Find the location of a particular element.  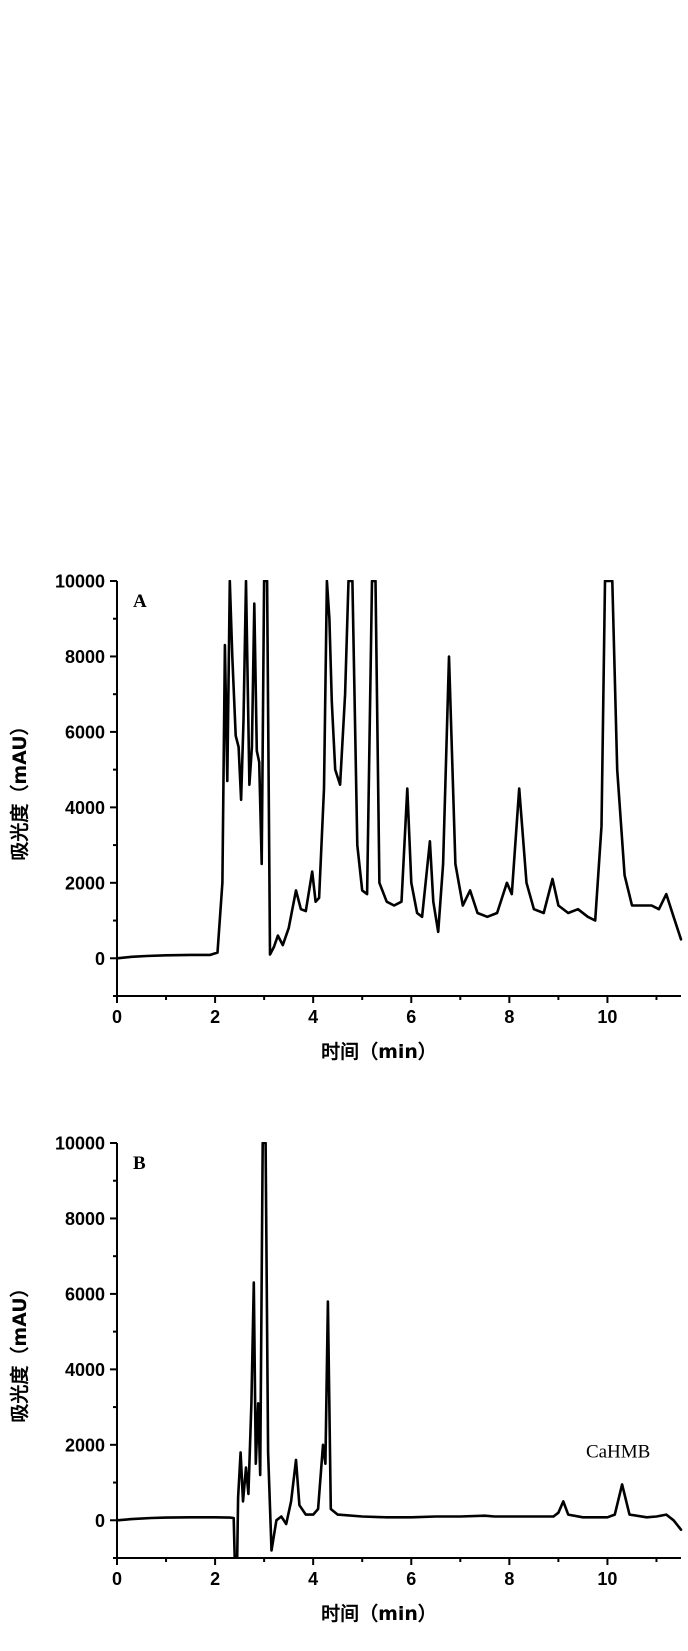

peak-annotation: CaHMB is located at coordinates (618, 1452).